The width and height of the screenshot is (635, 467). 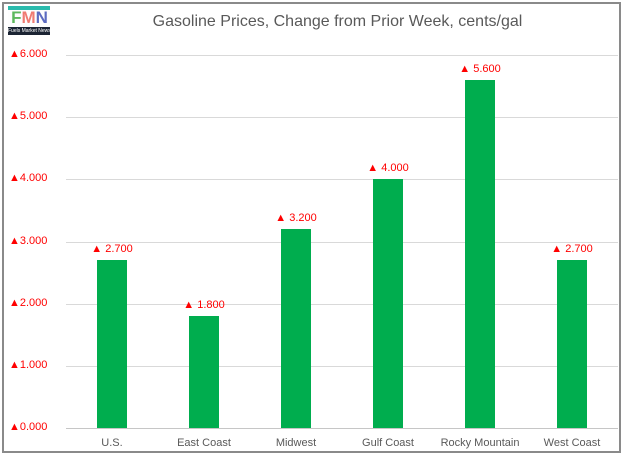 I want to click on y-tick-label: ▲2.000, so click(x=28, y=302).